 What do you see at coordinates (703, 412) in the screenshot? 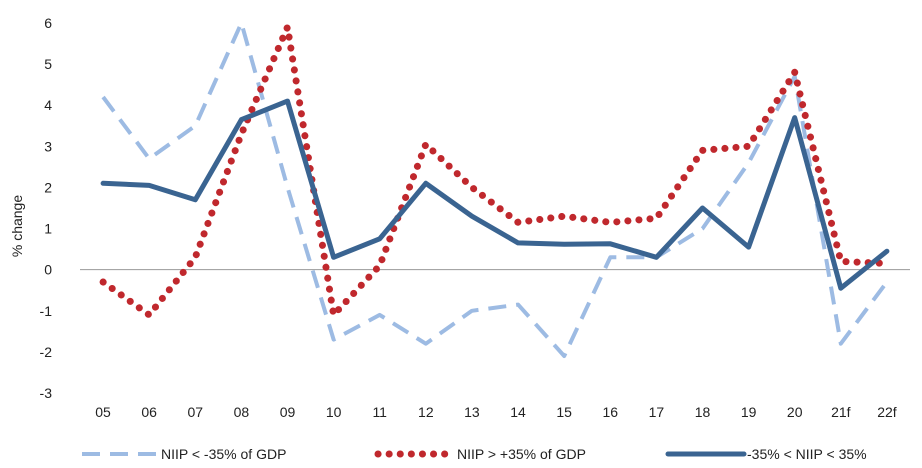
I see `x-tick-label: 18` at bounding box center [703, 412].